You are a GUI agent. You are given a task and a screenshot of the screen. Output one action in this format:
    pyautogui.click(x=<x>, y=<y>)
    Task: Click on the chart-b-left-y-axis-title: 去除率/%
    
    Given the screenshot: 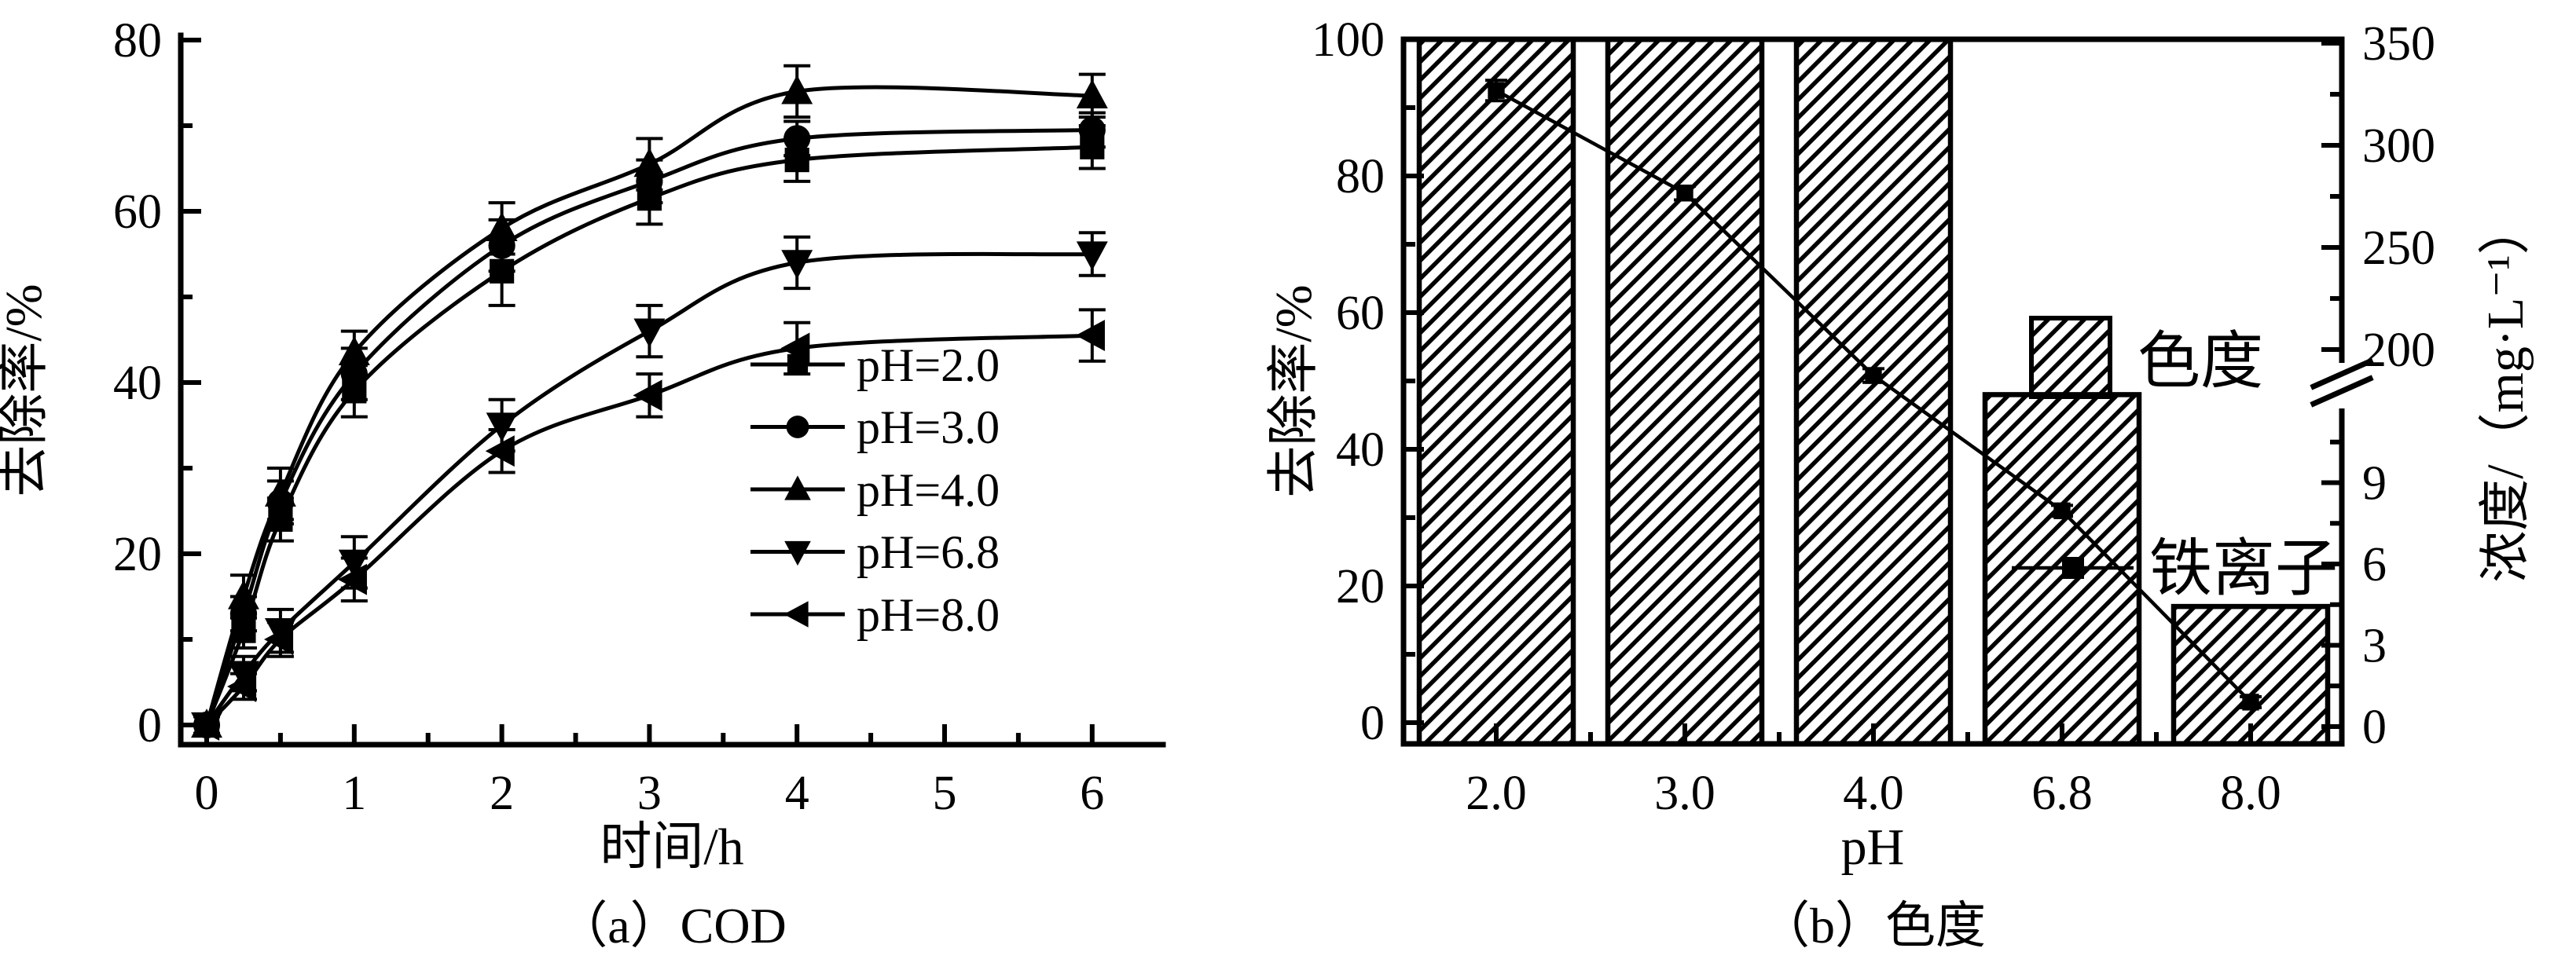 What is the action you would take?
    pyautogui.click(x=1294, y=390)
    